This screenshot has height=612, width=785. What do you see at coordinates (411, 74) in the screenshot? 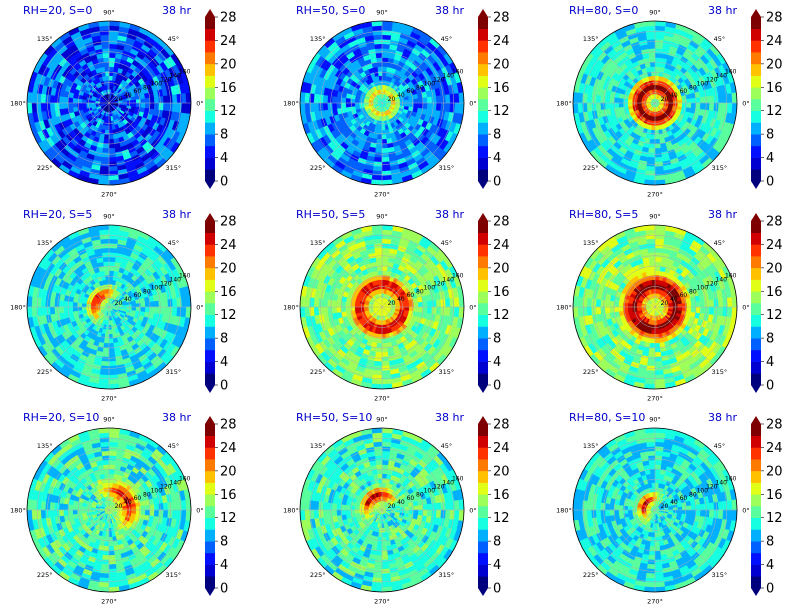
I see `angular-gridline` at bounding box center [411, 74].